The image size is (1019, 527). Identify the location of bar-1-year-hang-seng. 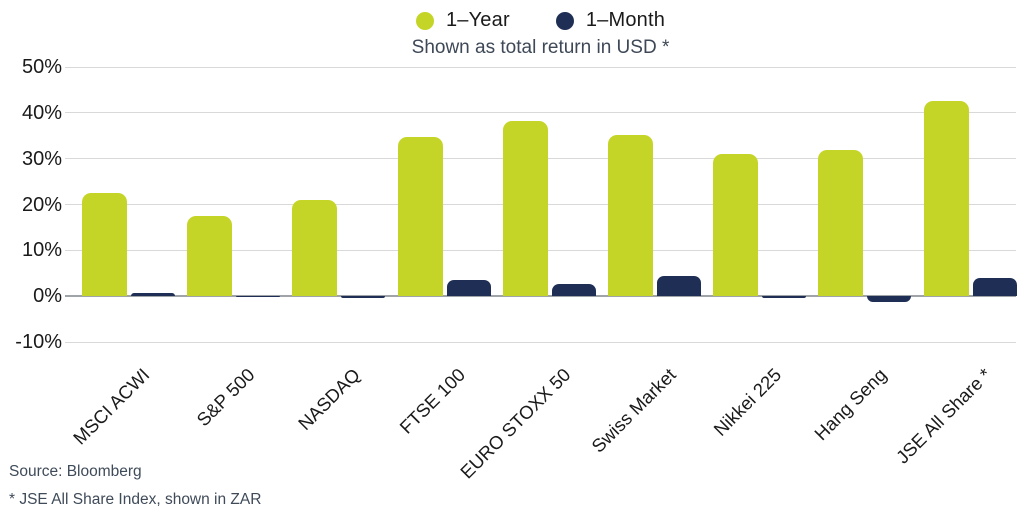
(841, 223).